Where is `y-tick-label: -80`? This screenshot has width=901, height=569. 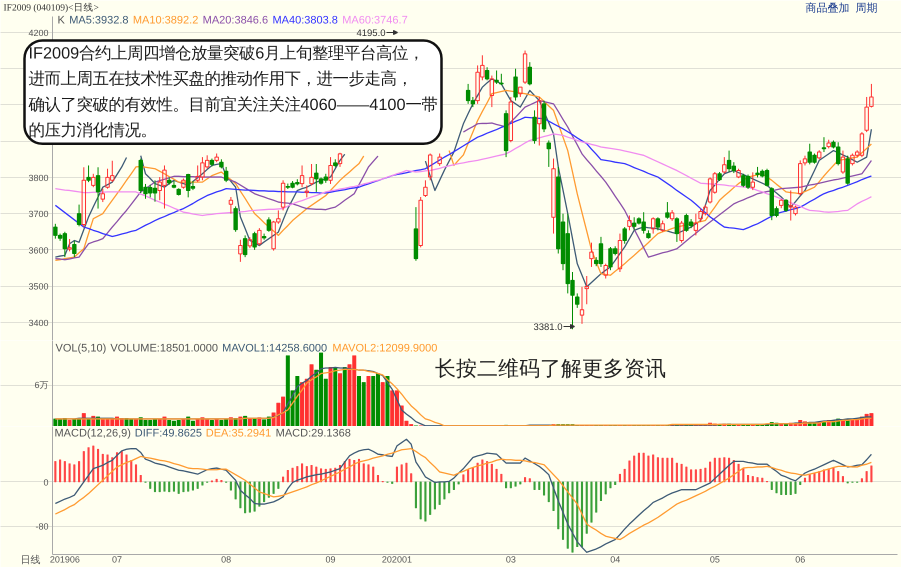
y-tick-label: -80 is located at coordinates (42, 527).